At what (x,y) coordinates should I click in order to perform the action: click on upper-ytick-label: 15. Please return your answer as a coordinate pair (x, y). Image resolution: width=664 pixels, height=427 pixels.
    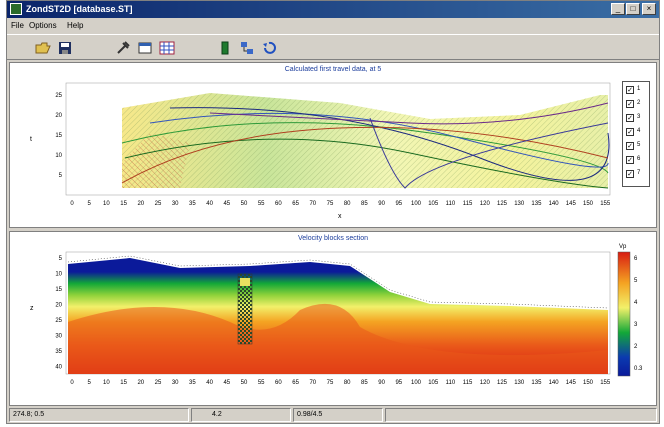
    Looking at the image, I should click on (58, 136).